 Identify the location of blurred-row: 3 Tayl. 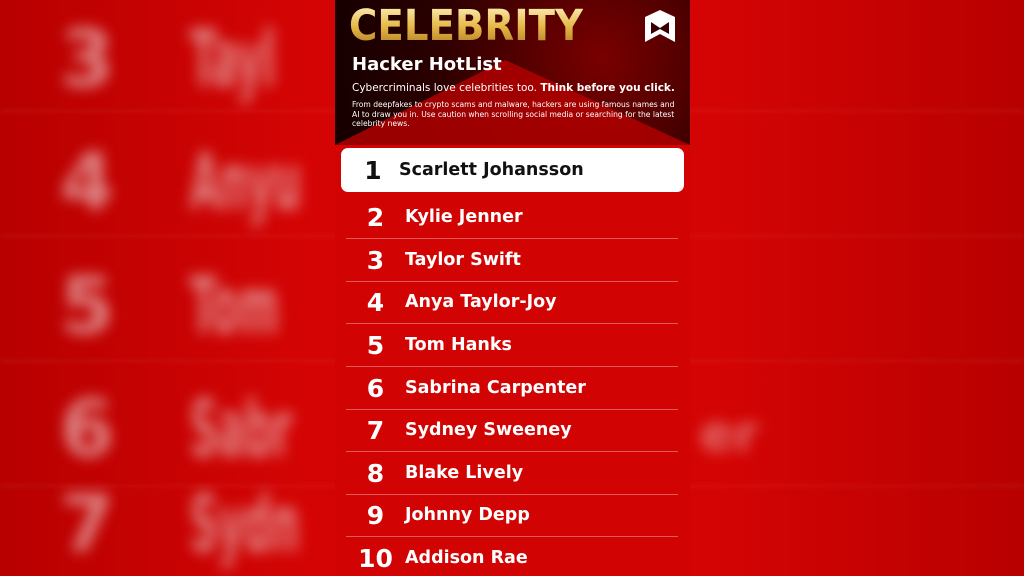
(168, 60).